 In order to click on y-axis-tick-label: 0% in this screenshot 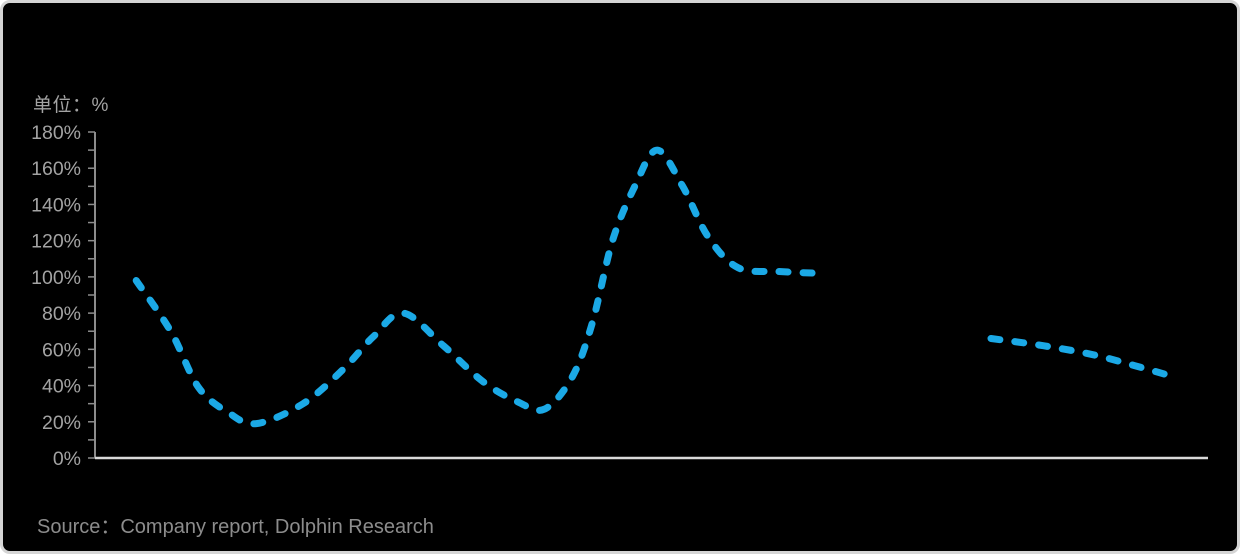, I will do `click(67, 459)`.